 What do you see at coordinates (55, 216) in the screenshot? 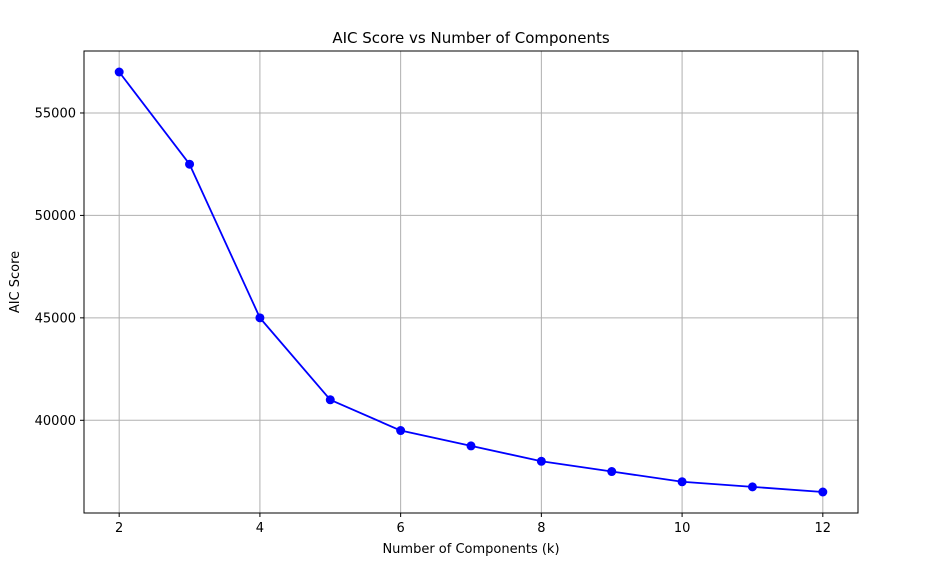
I see `y-tick-label: 50000` at bounding box center [55, 216].